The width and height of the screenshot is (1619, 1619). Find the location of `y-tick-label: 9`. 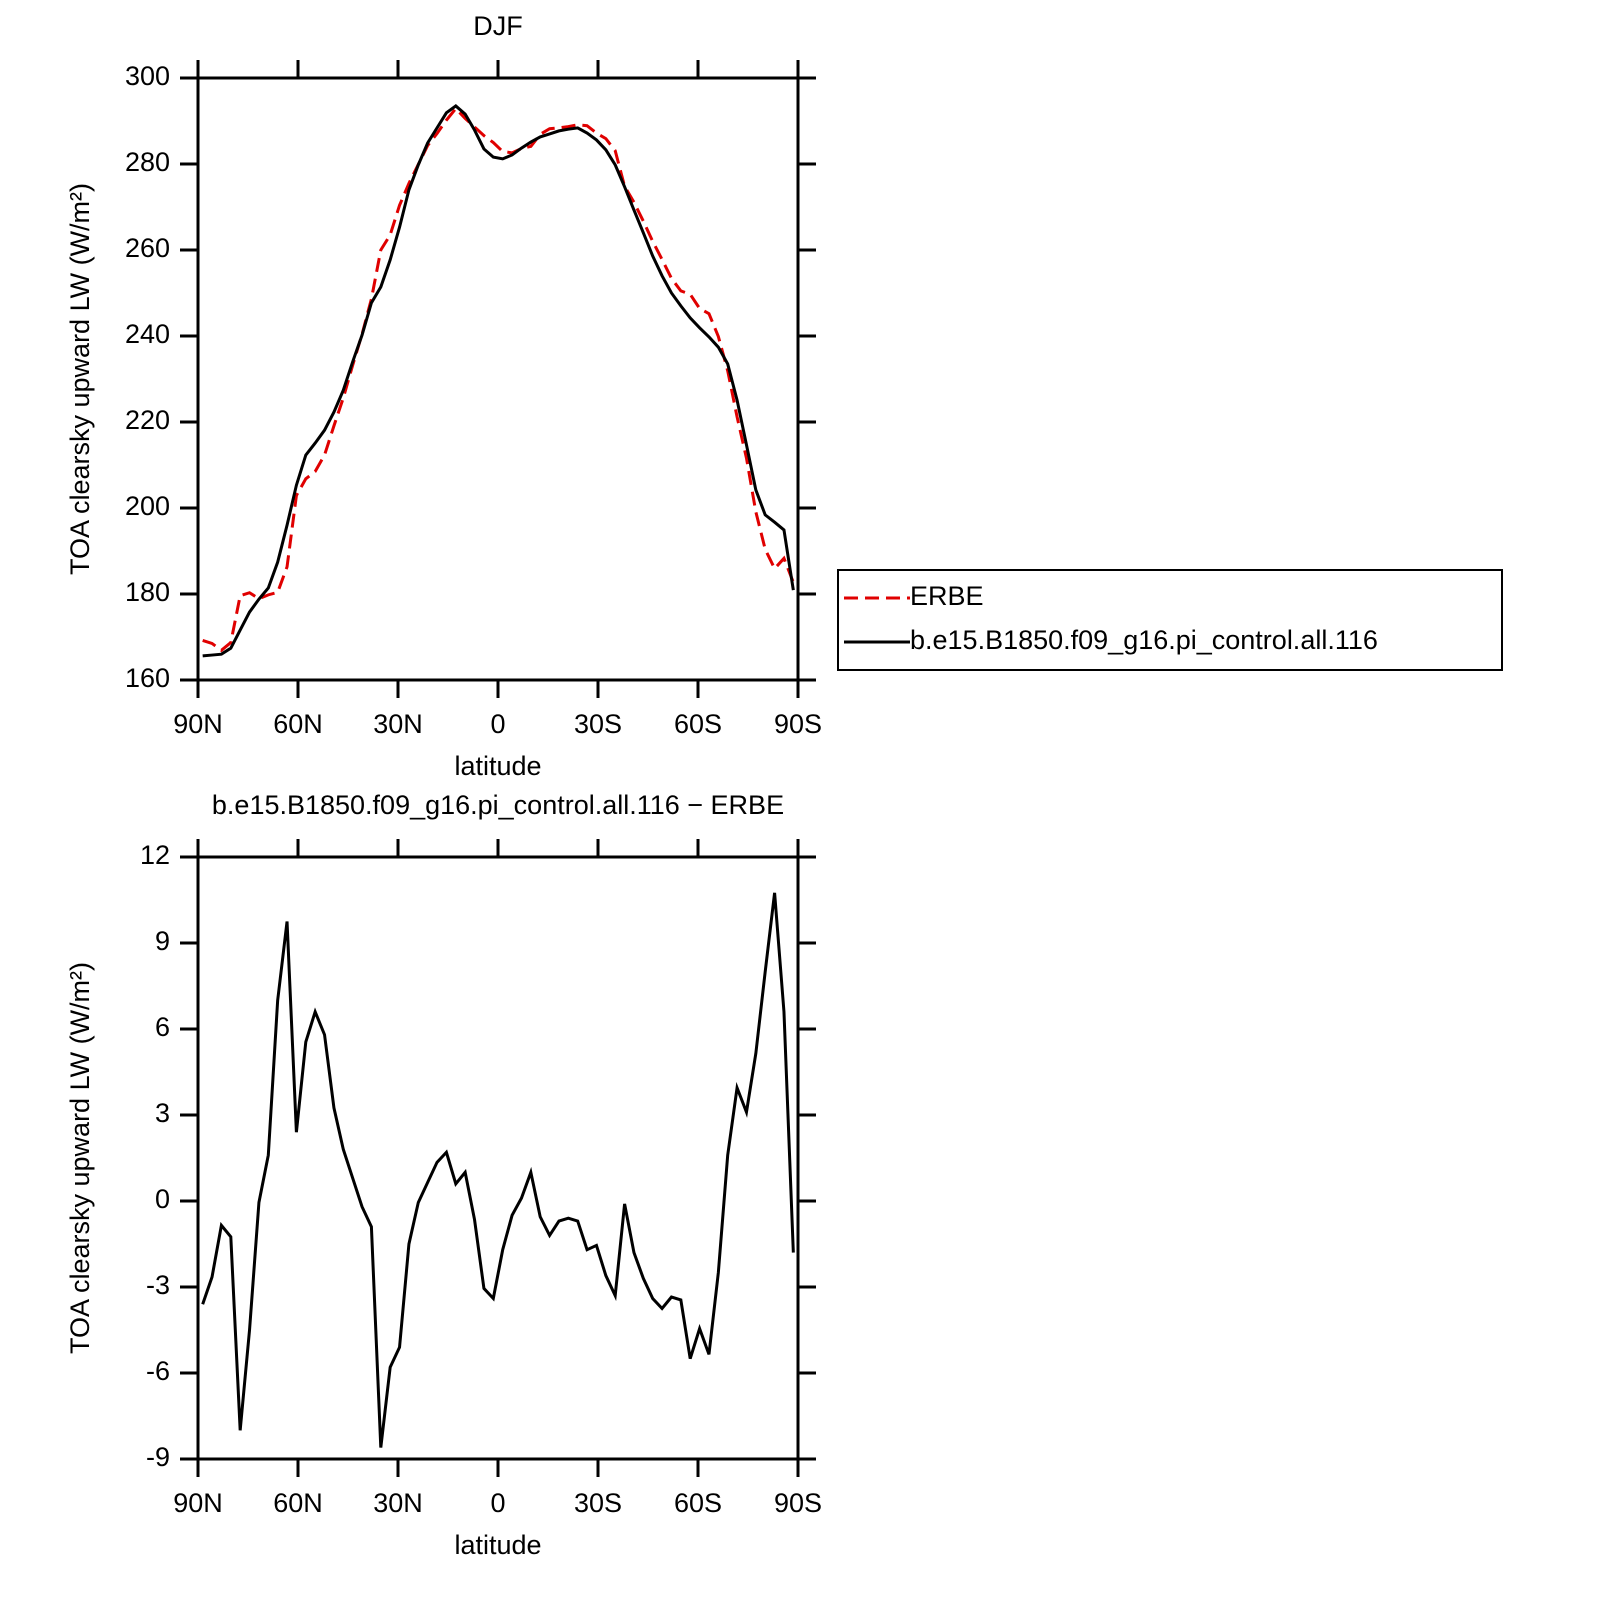

y-tick-label: 9 is located at coordinates (162, 941).